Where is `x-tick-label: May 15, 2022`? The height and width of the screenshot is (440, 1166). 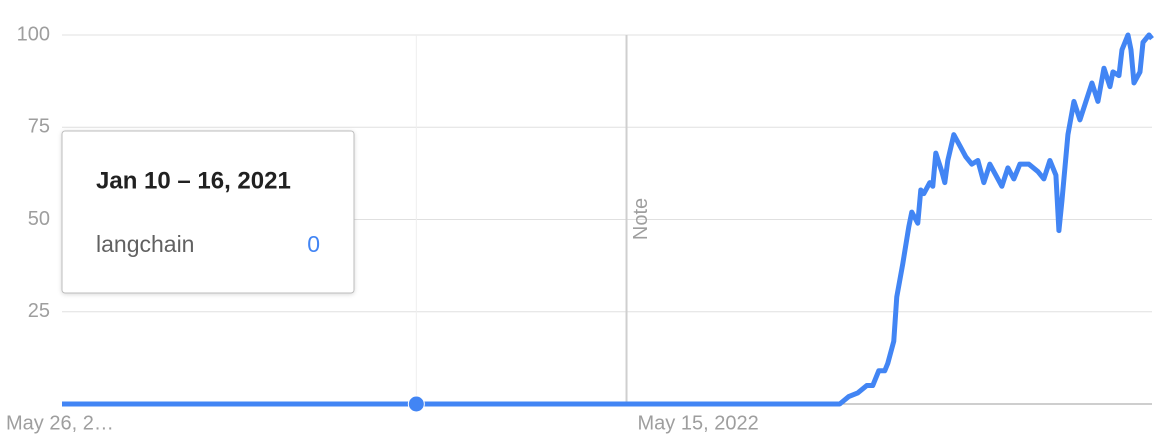
x-tick-label: May 15, 2022 is located at coordinates (698, 423).